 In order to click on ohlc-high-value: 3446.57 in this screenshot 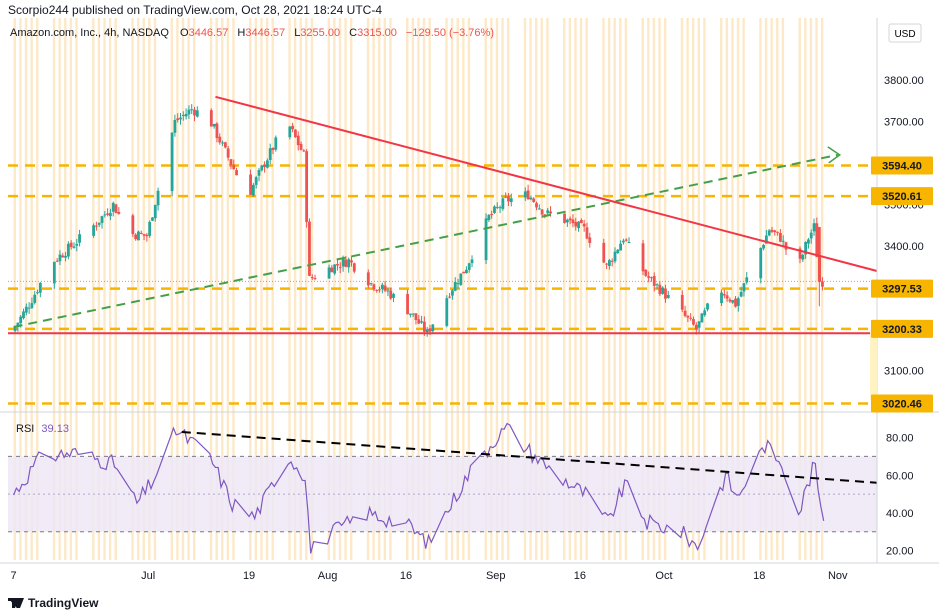, I will do `click(265, 33)`.